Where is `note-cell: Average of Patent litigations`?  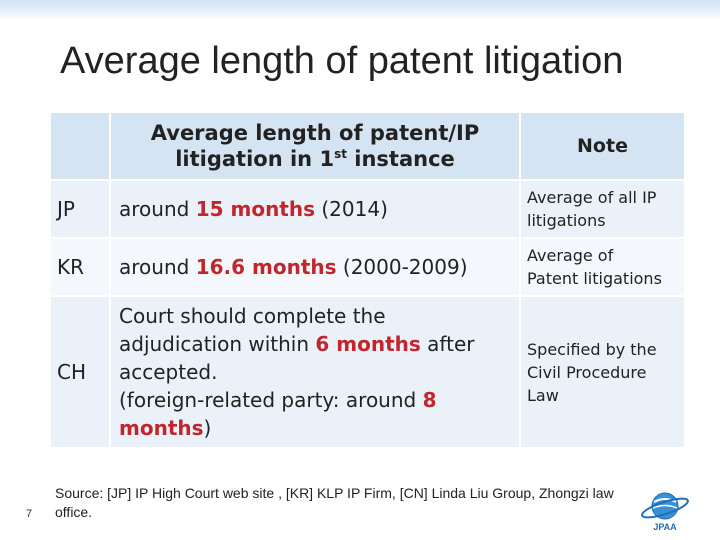
note-cell: Average of Patent litigations is located at coordinates (602, 267).